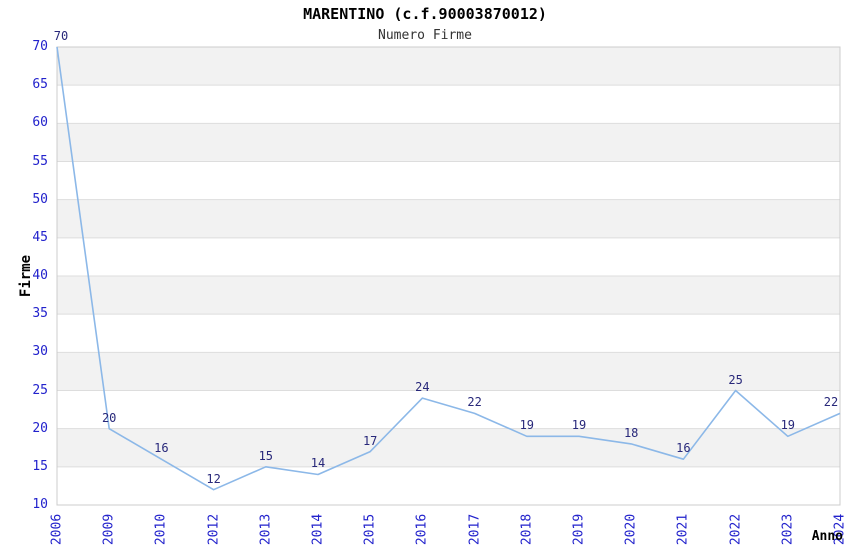 The height and width of the screenshot is (550, 850). What do you see at coordinates (422, 387) in the screenshot?
I see `data-point-label: 24` at bounding box center [422, 387].